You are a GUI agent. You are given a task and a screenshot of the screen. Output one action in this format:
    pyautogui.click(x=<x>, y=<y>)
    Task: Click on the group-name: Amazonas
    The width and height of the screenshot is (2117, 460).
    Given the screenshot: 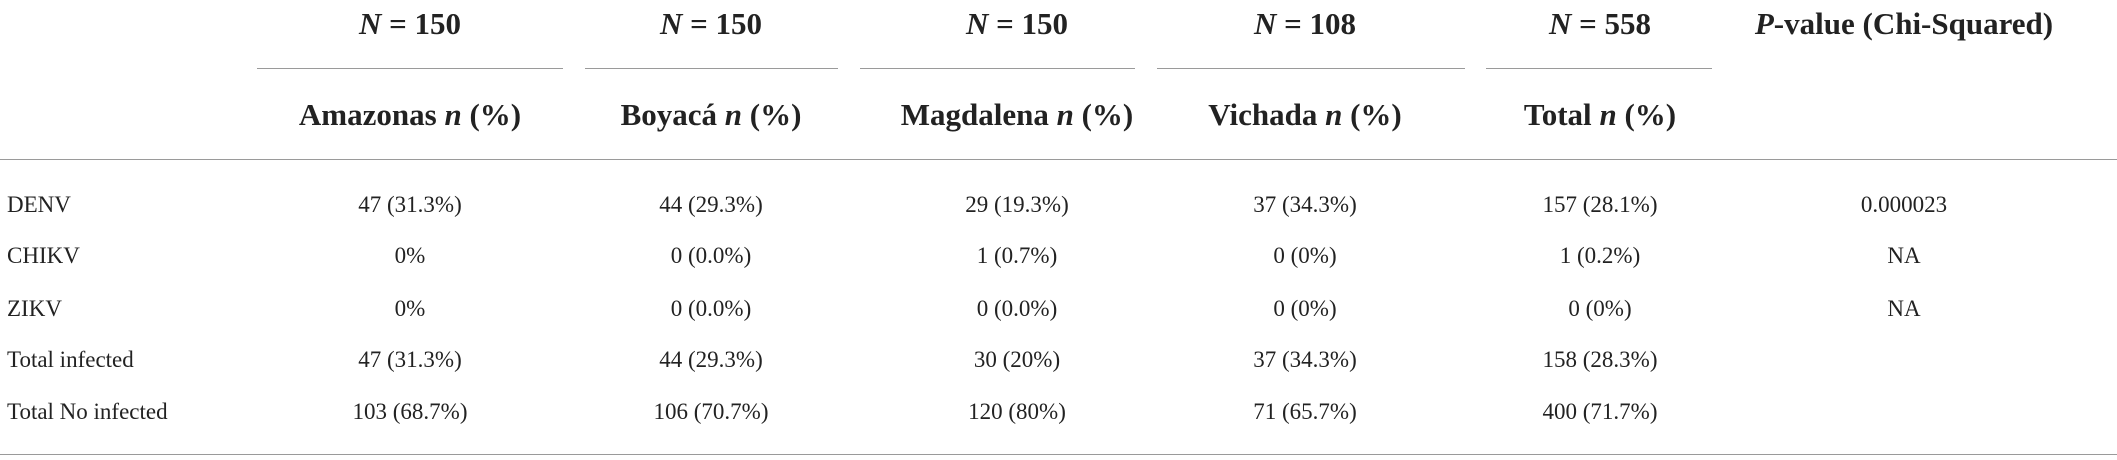 What is the action you would take?
    pyautogui.click(x=367, y=114)
    